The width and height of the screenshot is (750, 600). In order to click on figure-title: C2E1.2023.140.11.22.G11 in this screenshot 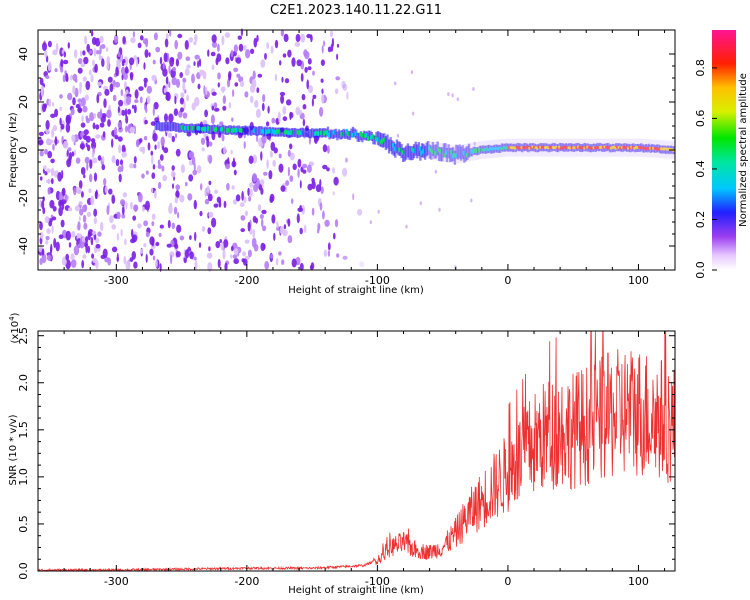, I will do `click(356, 10)`.